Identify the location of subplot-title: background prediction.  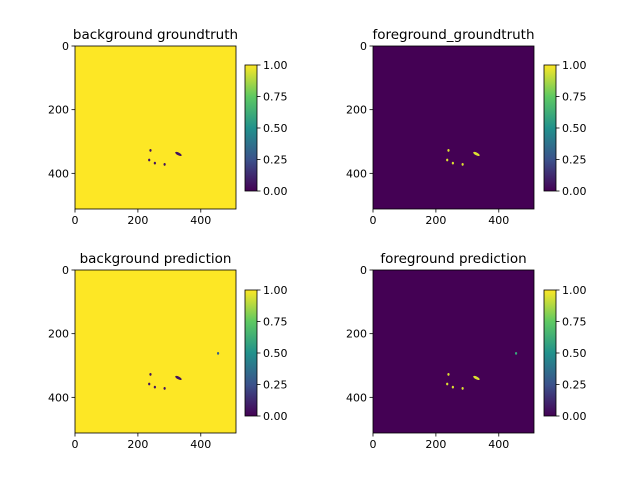
(156, 259).